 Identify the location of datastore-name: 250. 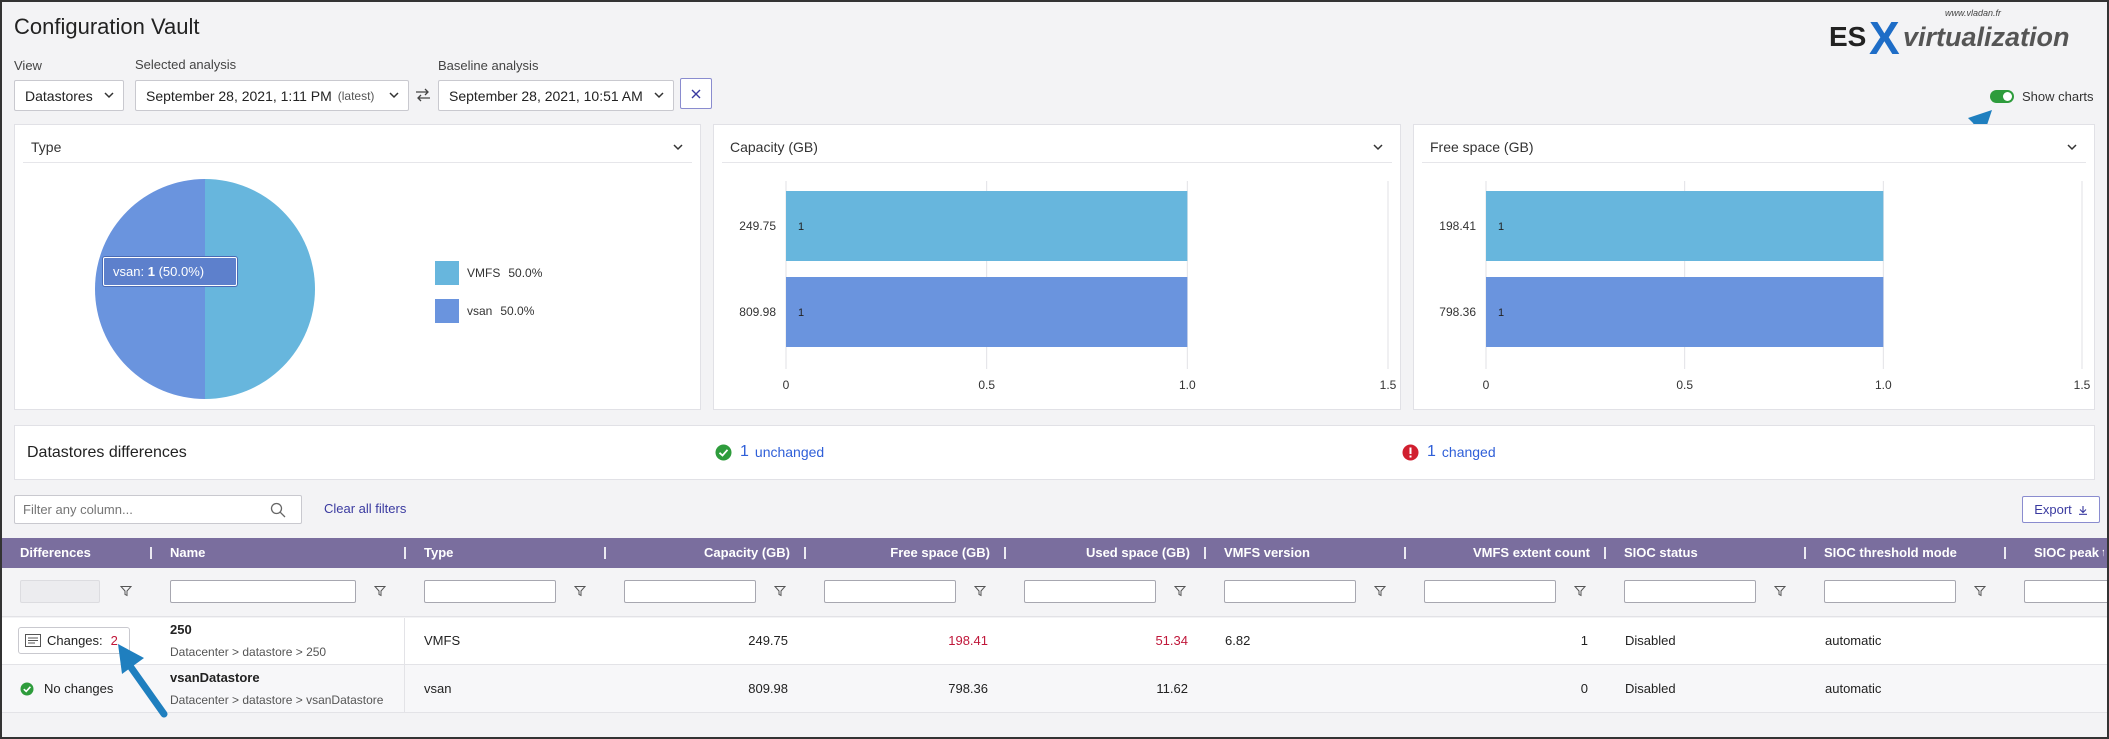
(181, 629).